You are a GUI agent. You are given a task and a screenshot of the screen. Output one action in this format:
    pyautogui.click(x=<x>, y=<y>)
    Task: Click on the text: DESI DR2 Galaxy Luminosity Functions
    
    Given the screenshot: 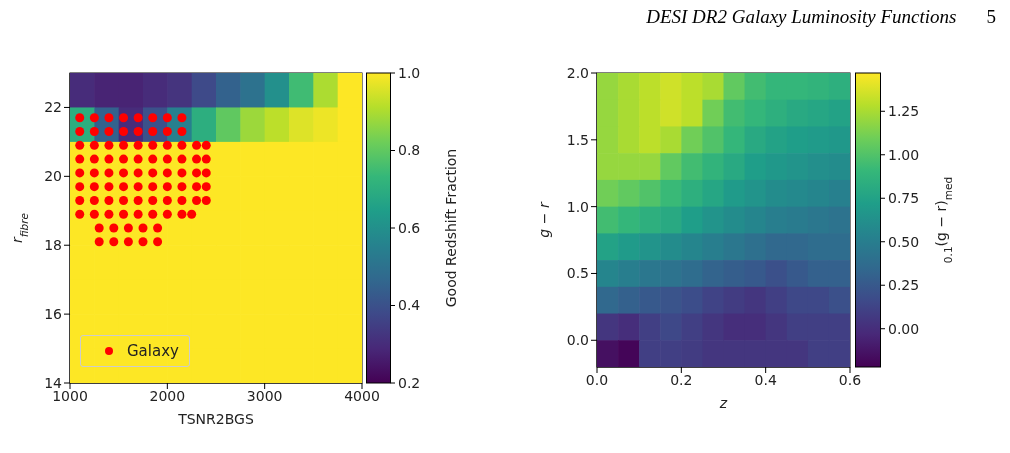 What is the action you would take?
    pyautogui.click(x=801, y=17)
    